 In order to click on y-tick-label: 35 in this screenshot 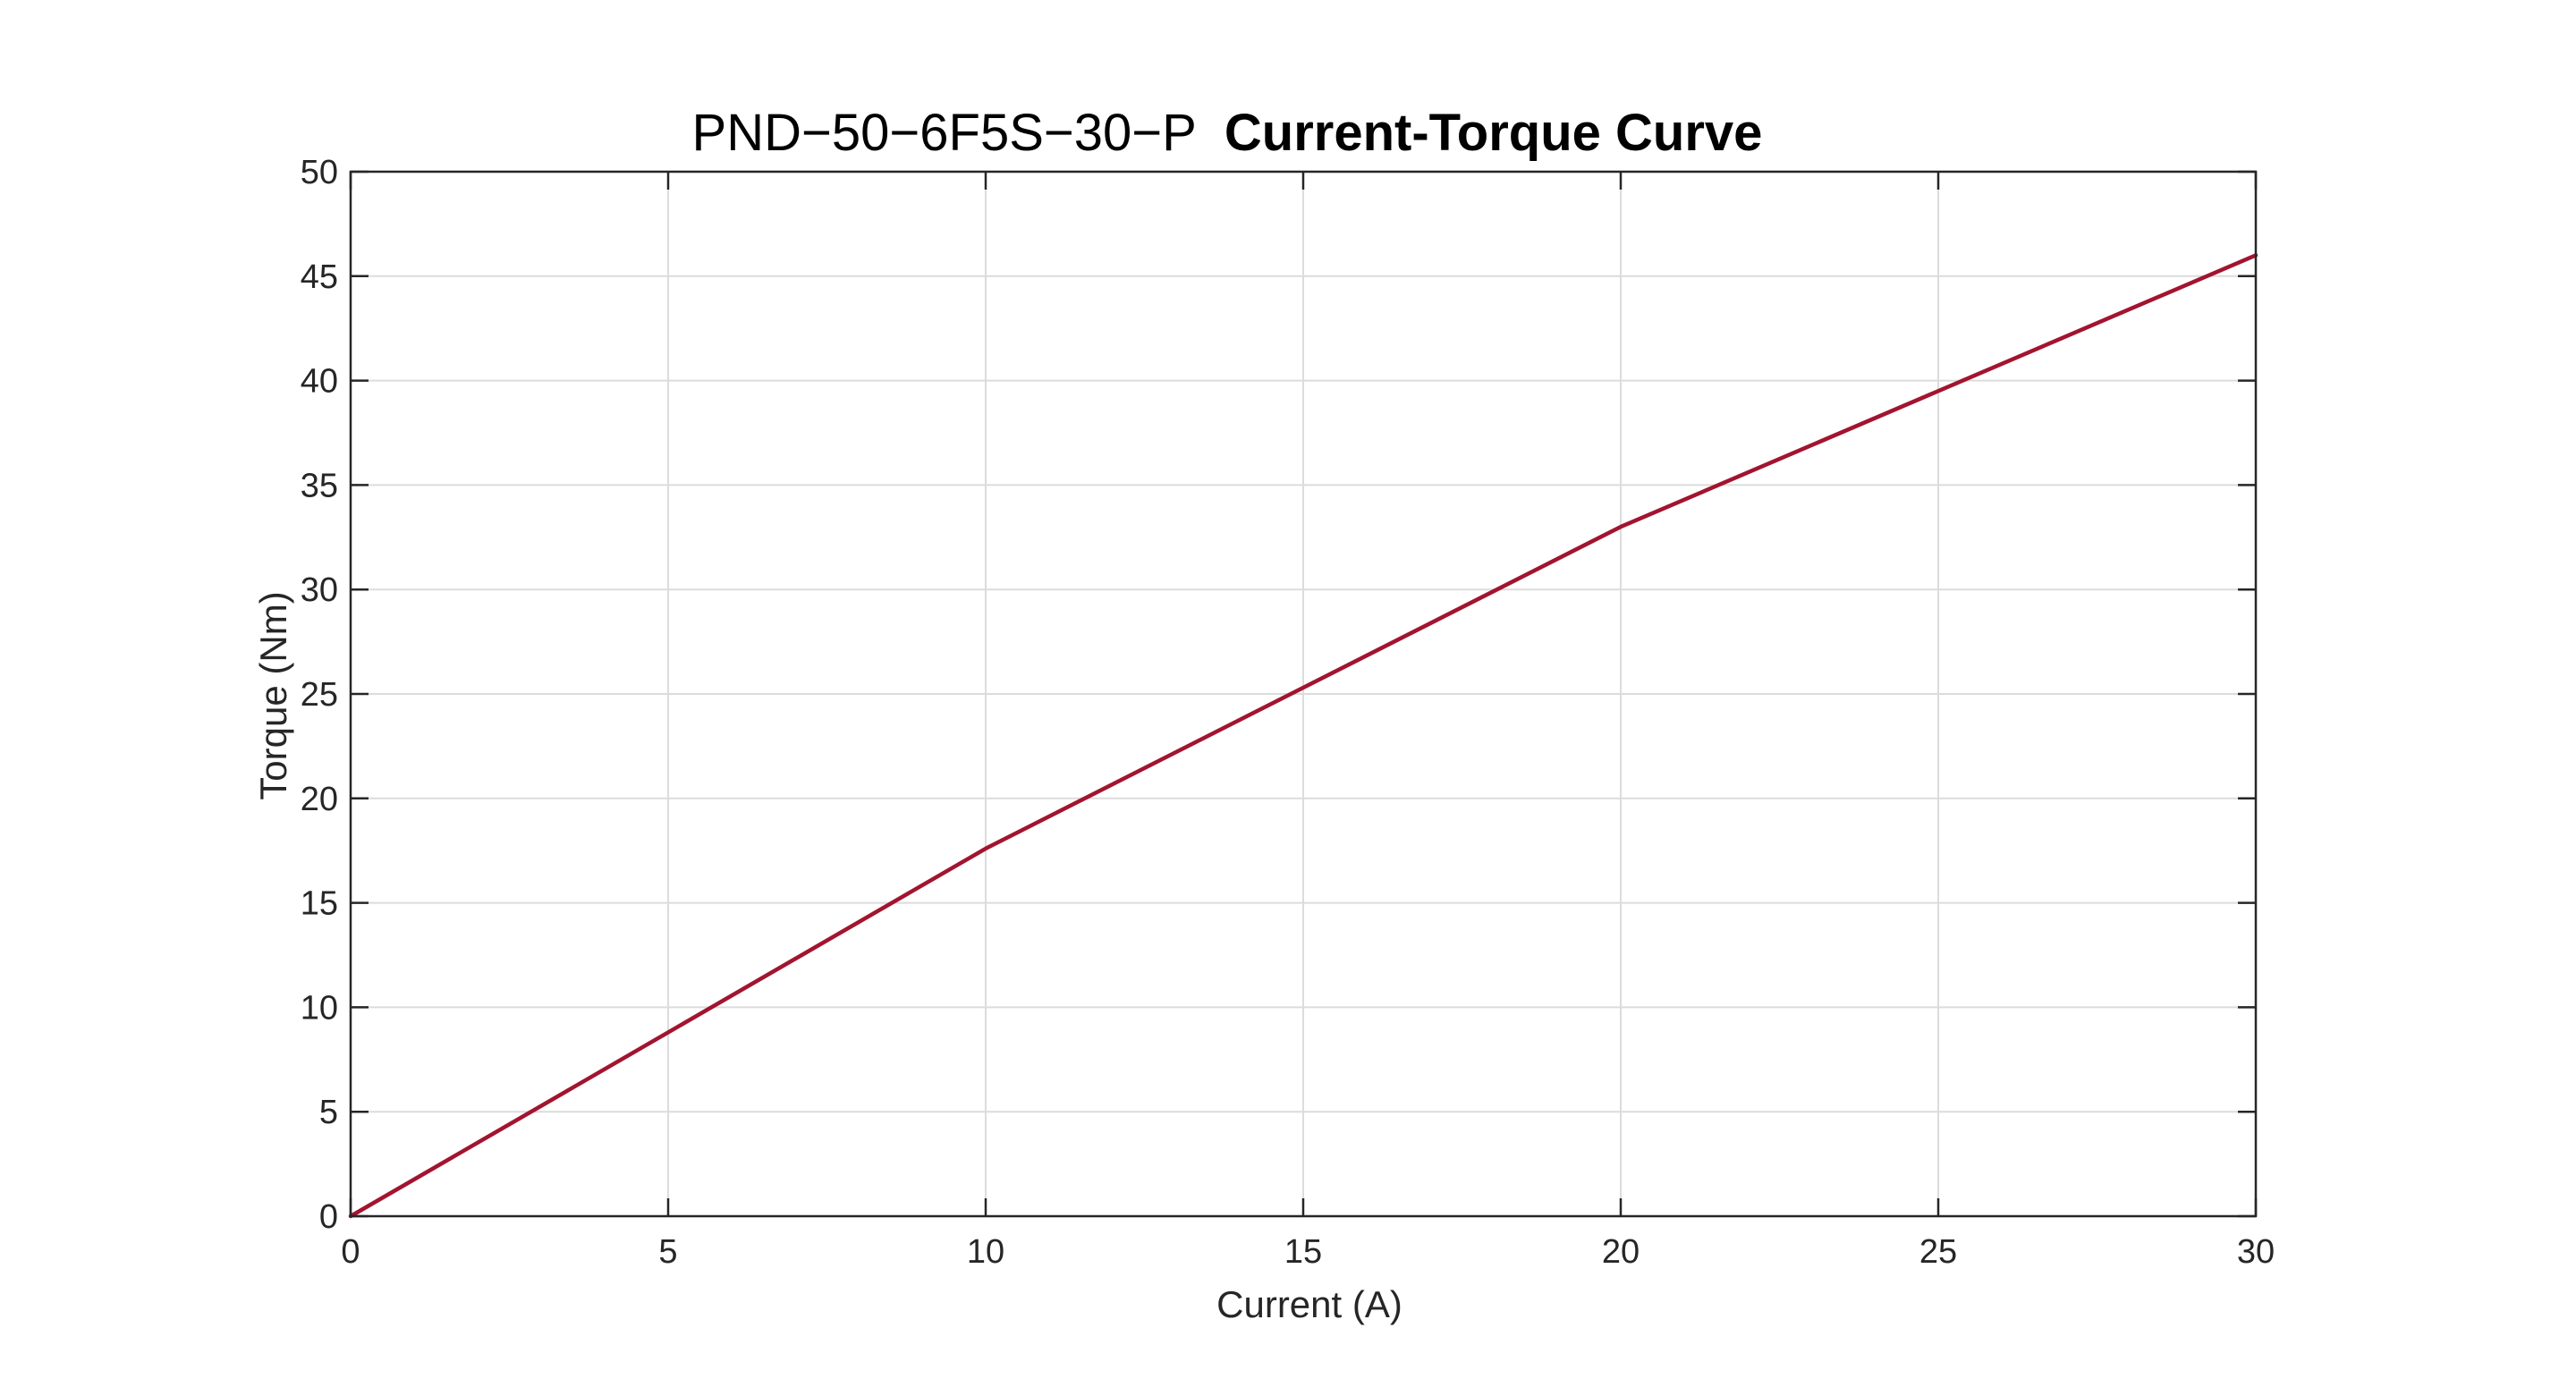, I will do `click(319, 485)`.